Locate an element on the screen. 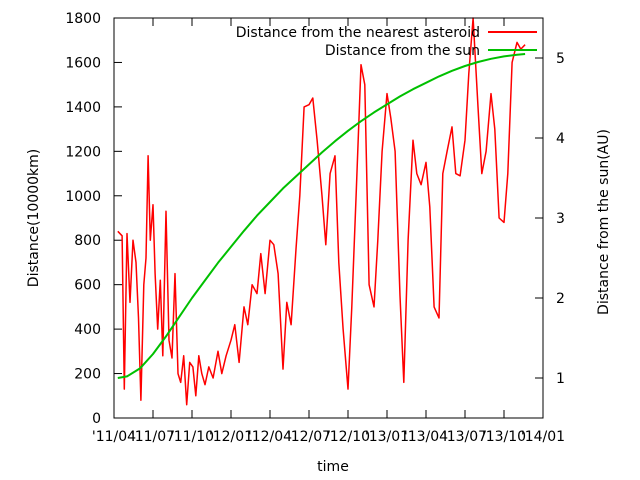 The image size is (640, 480). y-right-tick-label: 3 is located at coordinates (560, 219).